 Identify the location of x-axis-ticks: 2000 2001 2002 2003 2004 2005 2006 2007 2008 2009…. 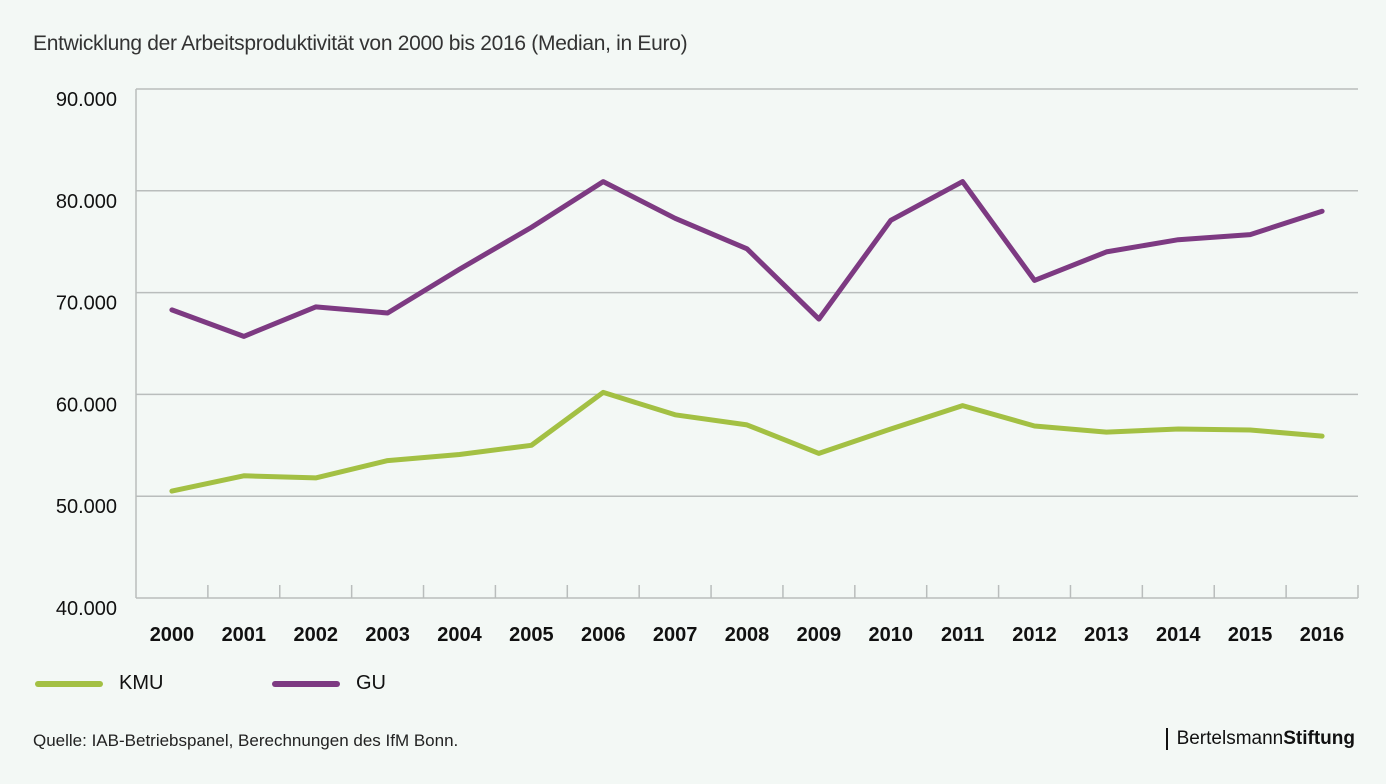
(747, 635).